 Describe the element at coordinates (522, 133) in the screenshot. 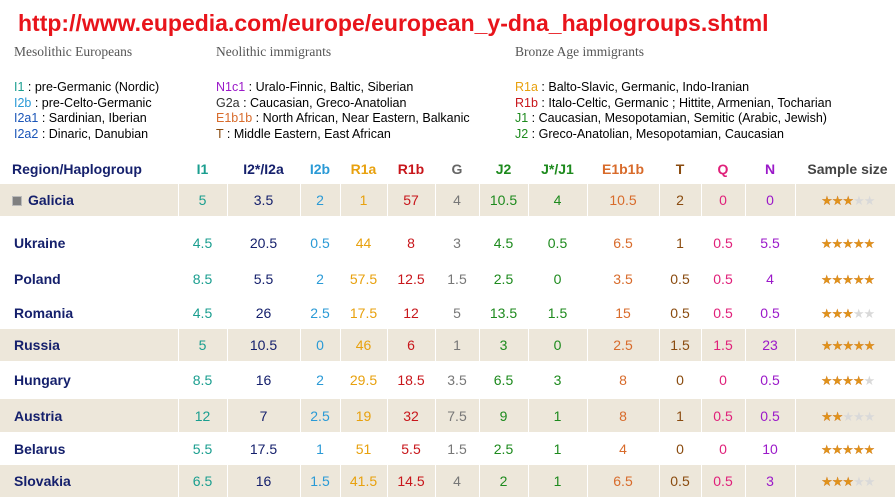

I see `legend-code: J2` at that location.